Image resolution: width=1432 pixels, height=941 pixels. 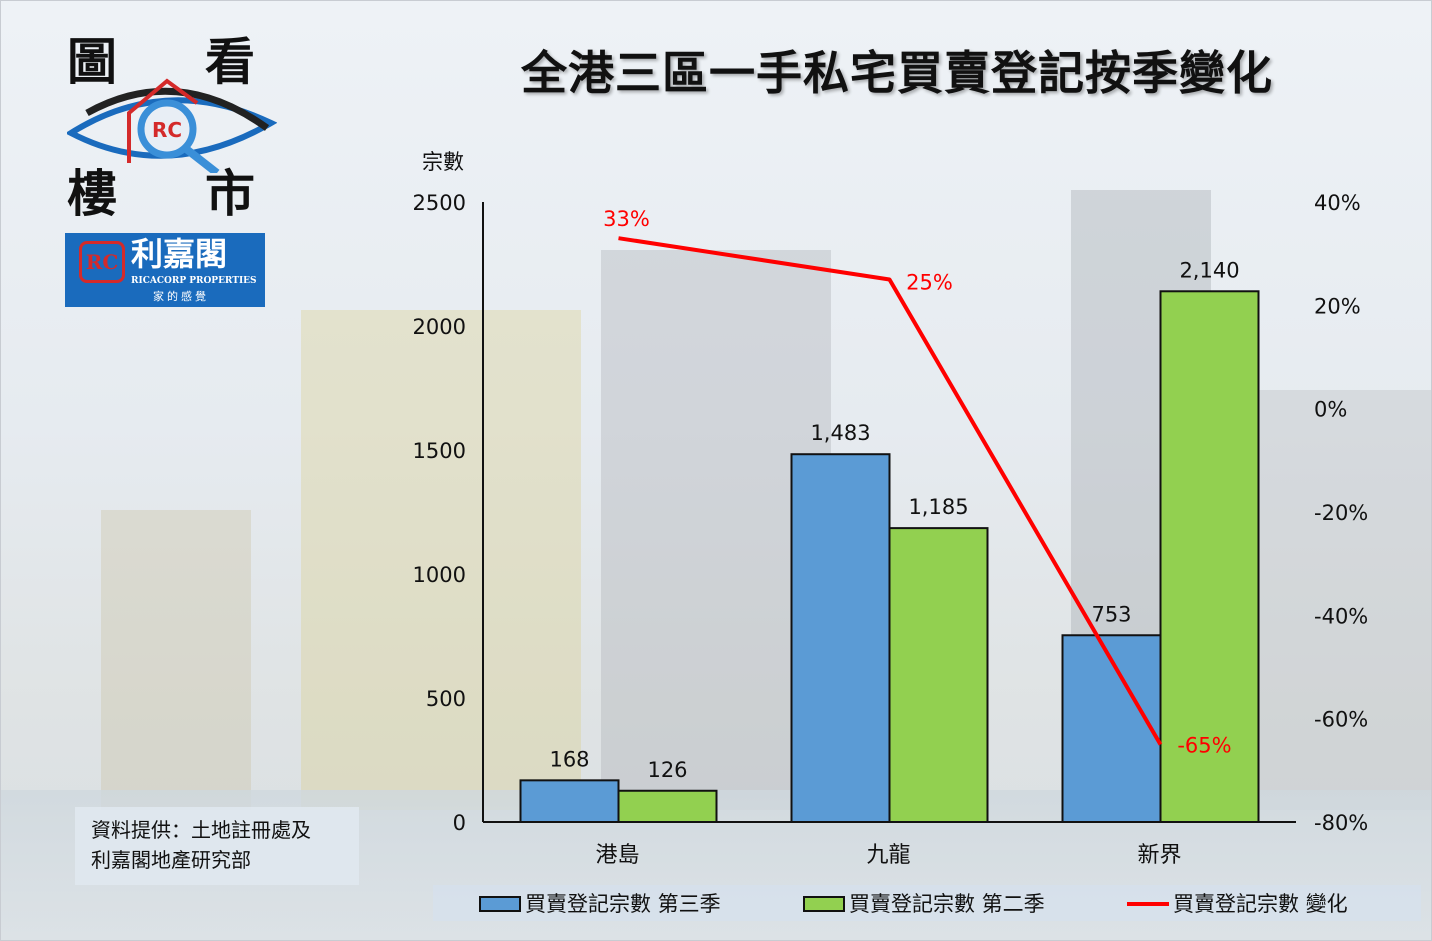 I want to click on legend-item: 買賣登記宗數 變化, so click(x=1237, y=904).